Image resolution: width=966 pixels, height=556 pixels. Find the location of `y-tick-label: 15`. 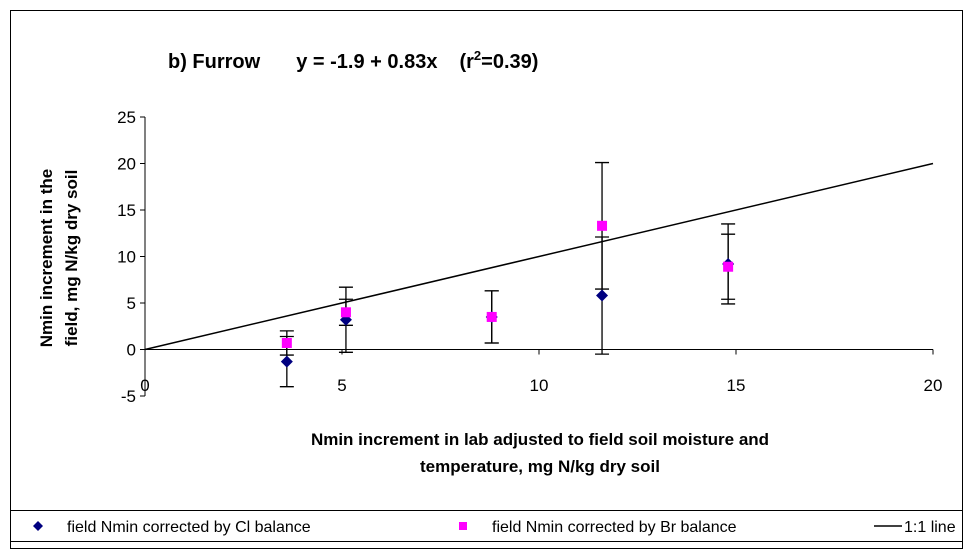

y-tick-label: 15 is located at coordinates (126, 210).